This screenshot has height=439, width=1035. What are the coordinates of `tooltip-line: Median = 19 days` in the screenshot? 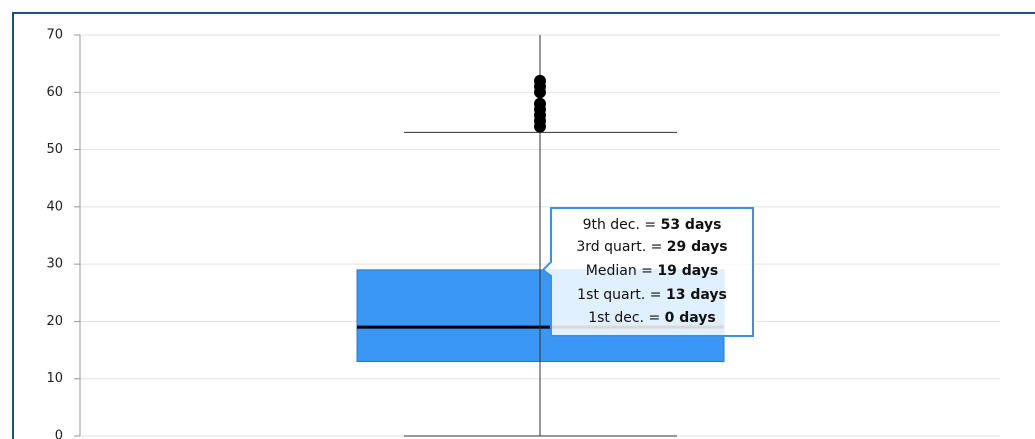 It's located at (652, 271).